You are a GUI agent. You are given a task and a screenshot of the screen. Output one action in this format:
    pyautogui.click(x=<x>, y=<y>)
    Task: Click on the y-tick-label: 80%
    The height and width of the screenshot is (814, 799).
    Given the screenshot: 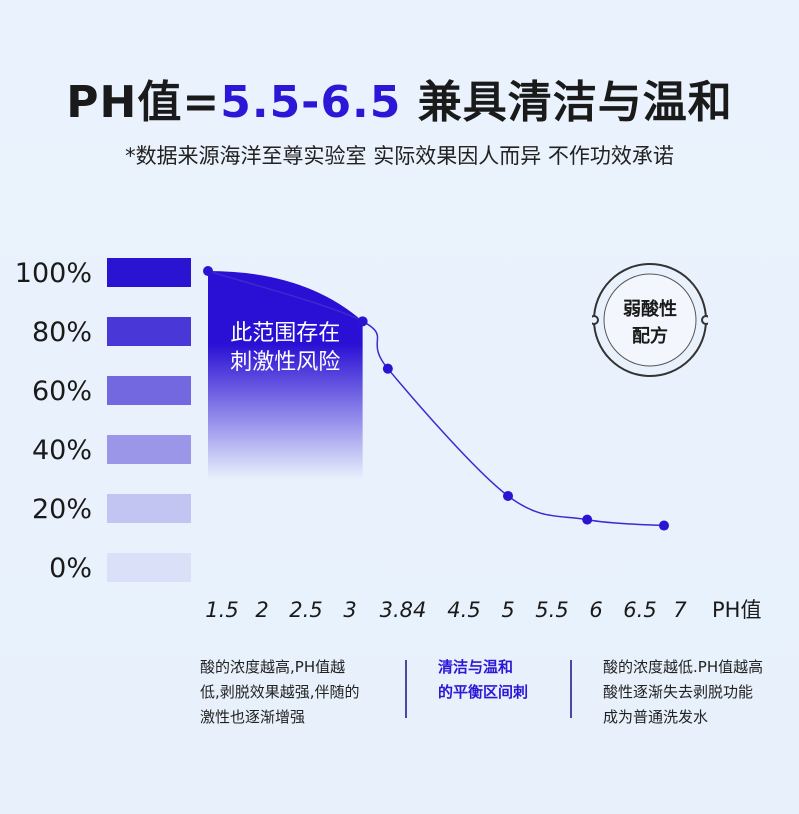 What is the action you would take?
    pyautogui.click(x=62, y=332)
    